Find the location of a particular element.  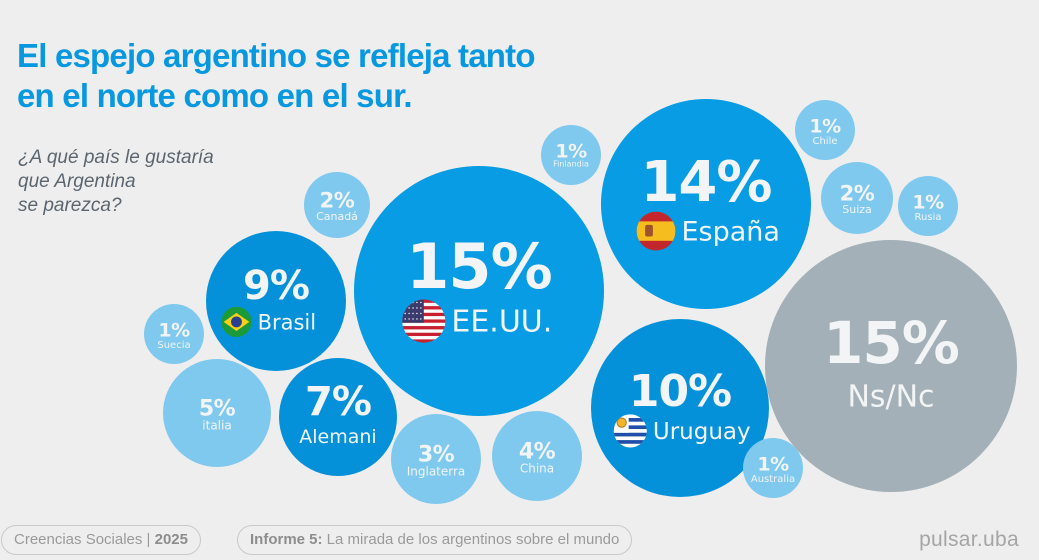

bubble-italia: 5%italia is located at coordinates (217, 413).